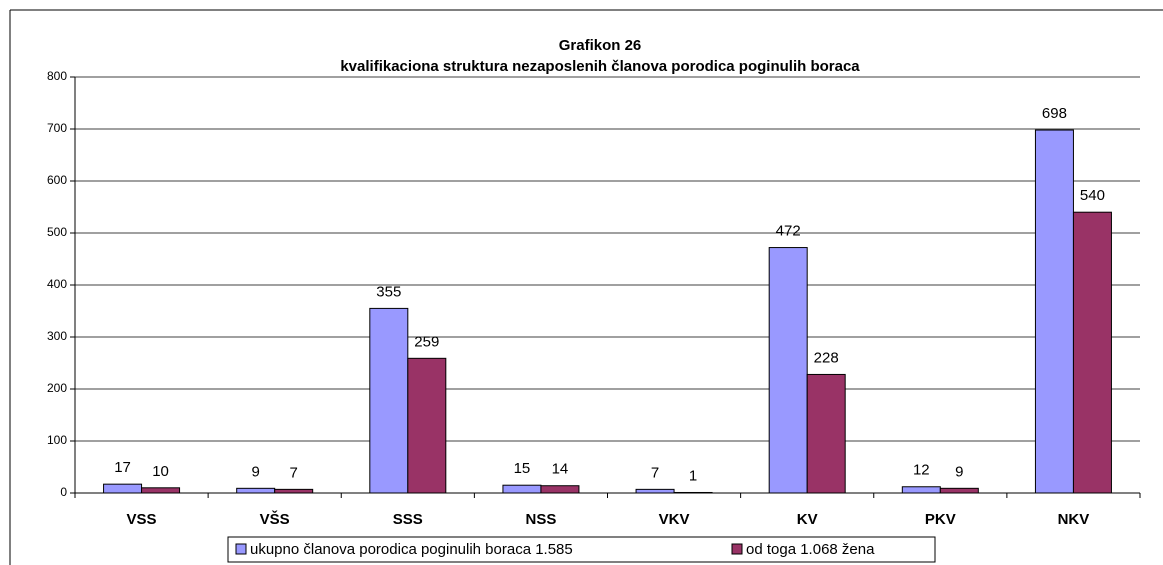 This screenshot has height=565, width=1163. I want to click on data-label: 10, so click(160, 471).